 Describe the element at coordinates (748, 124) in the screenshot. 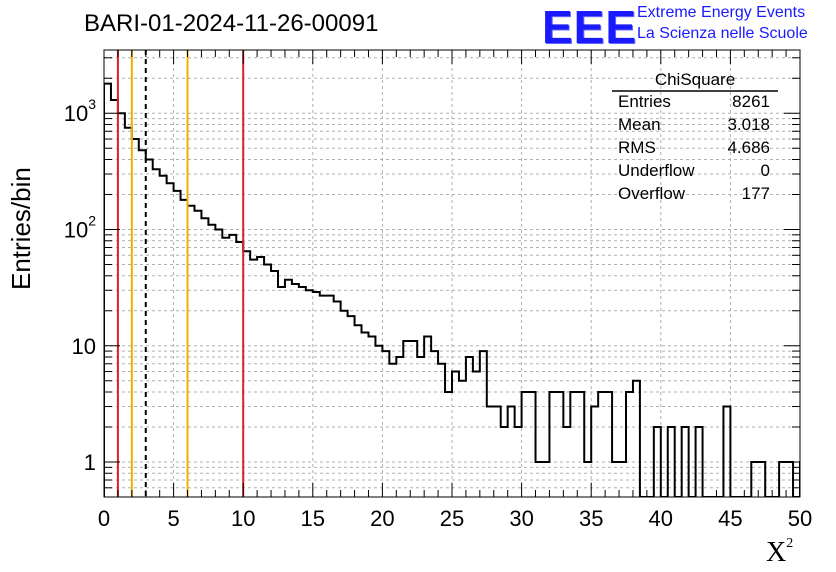

I see `stats-value: 3.018` at that location.